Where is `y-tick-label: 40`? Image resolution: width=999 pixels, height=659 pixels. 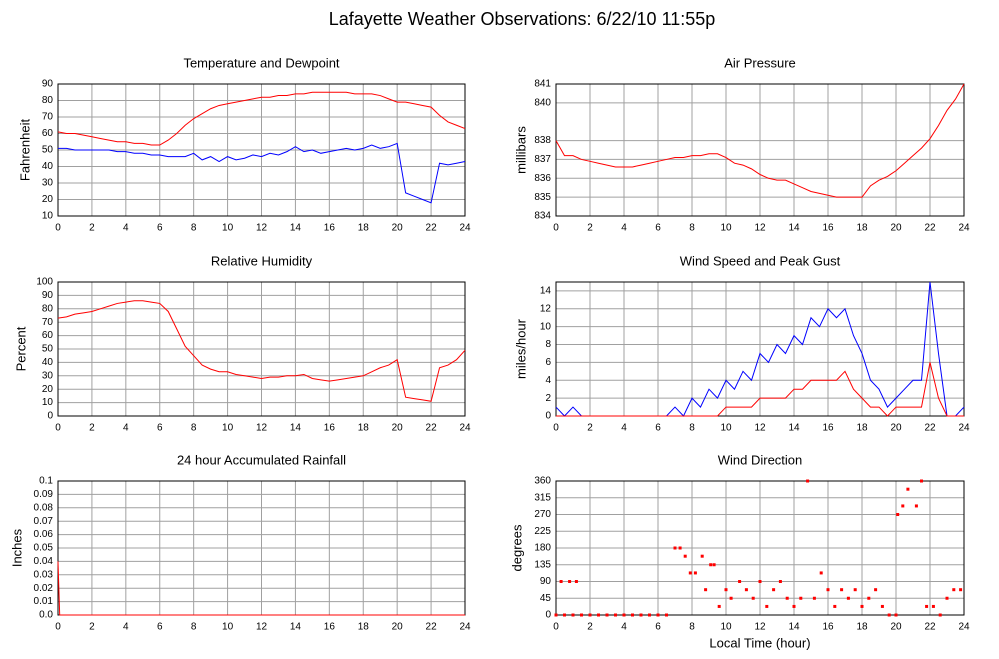 y-tick-label: 40 is located at coordinates (48, 166).